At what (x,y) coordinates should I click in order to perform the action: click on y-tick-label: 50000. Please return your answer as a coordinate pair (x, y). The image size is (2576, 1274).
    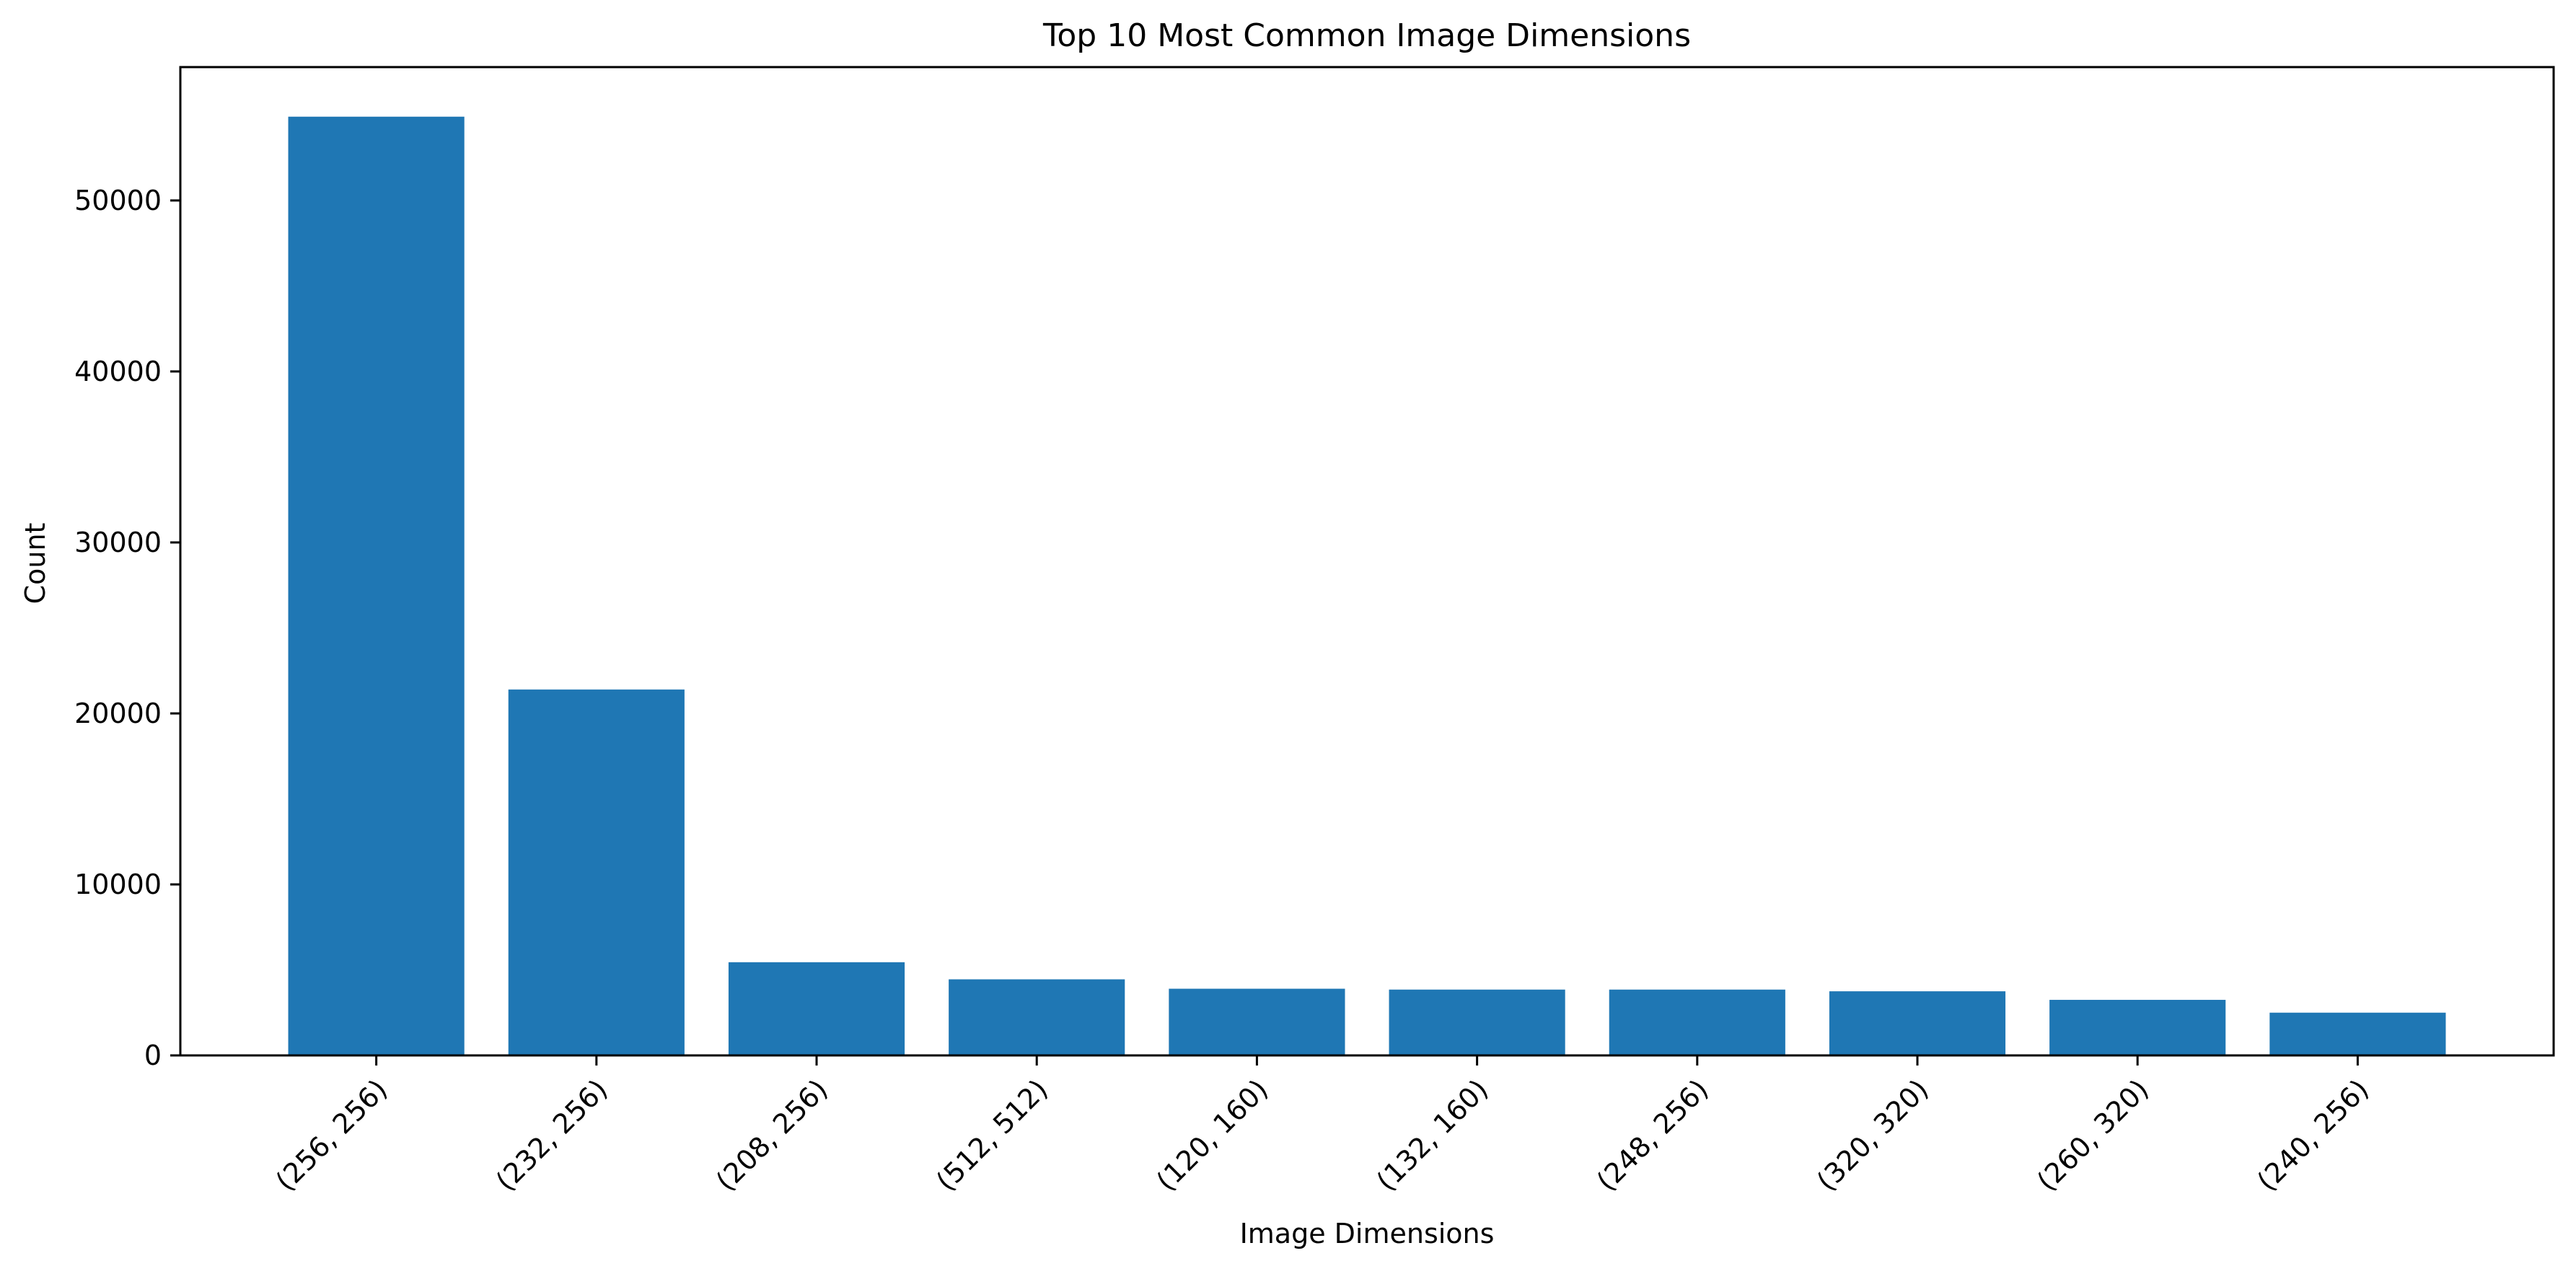
    Looking at the image, I should click on (118, 201).